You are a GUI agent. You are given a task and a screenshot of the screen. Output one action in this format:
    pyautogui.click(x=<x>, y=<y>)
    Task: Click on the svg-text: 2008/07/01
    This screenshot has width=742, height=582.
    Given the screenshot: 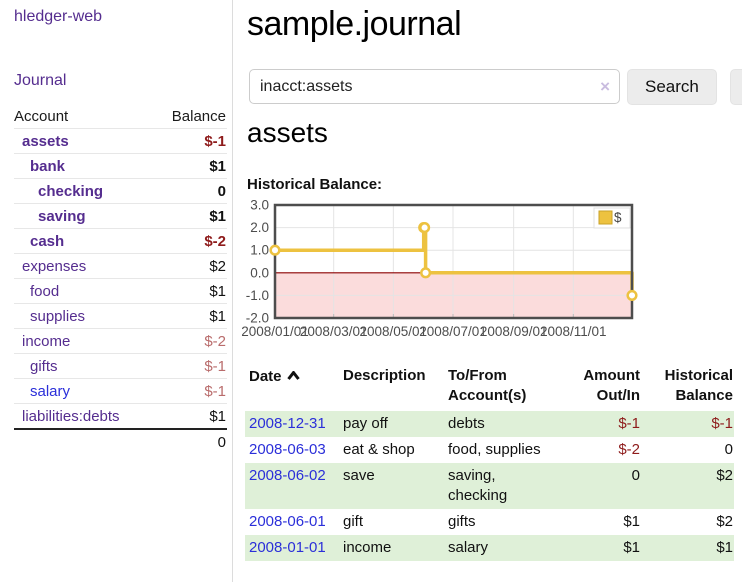 What is the action you would take?
    pyautogui.click(x=453, y=331)
    